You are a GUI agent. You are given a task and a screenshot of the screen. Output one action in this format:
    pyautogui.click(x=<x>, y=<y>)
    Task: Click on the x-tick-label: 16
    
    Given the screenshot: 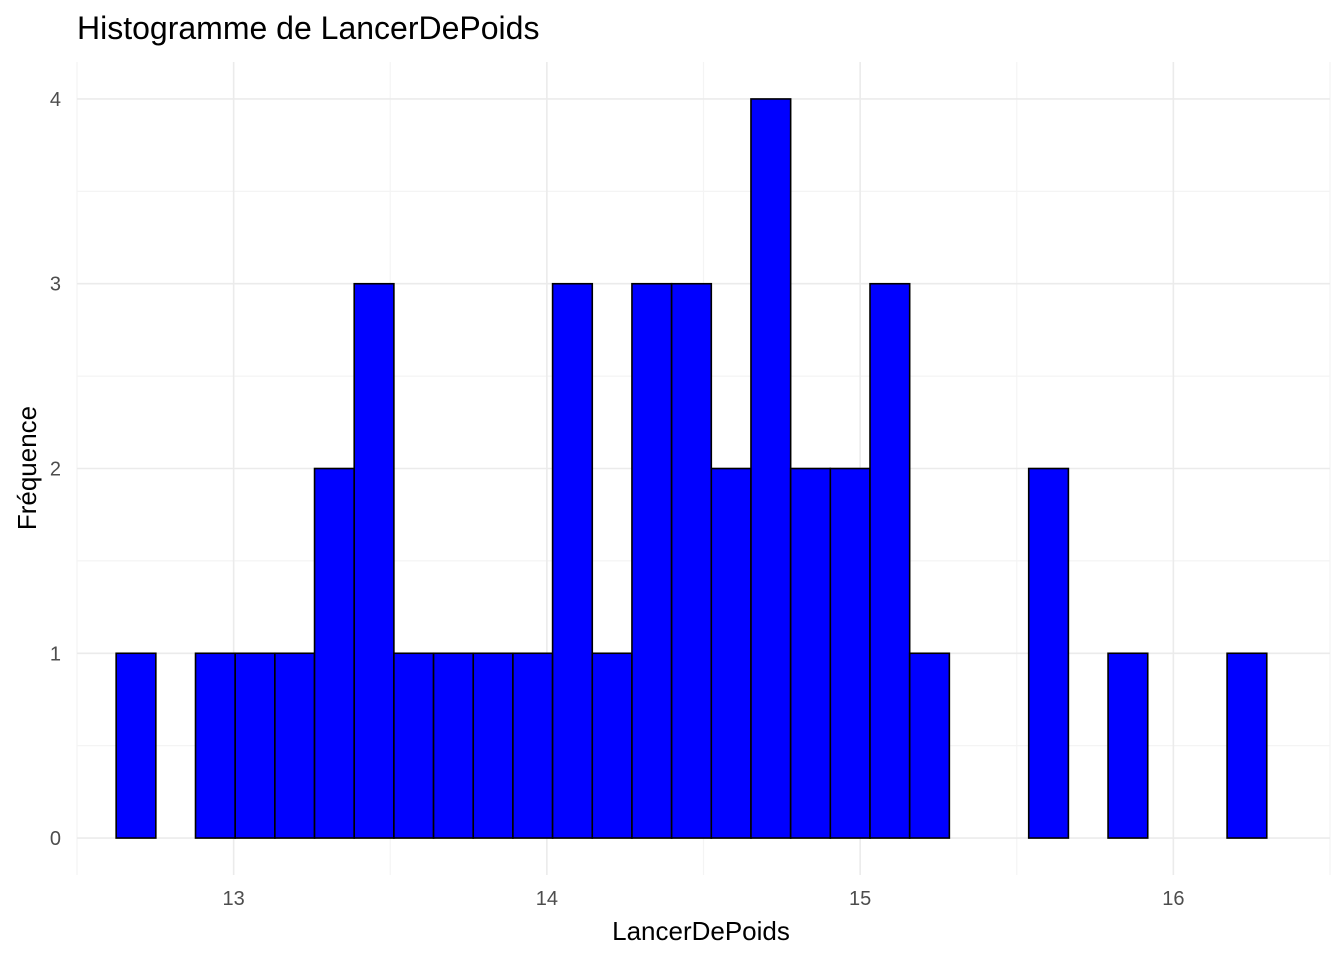 What is the action you would take?
    pyautogui.click(x=1173, y=899)
    